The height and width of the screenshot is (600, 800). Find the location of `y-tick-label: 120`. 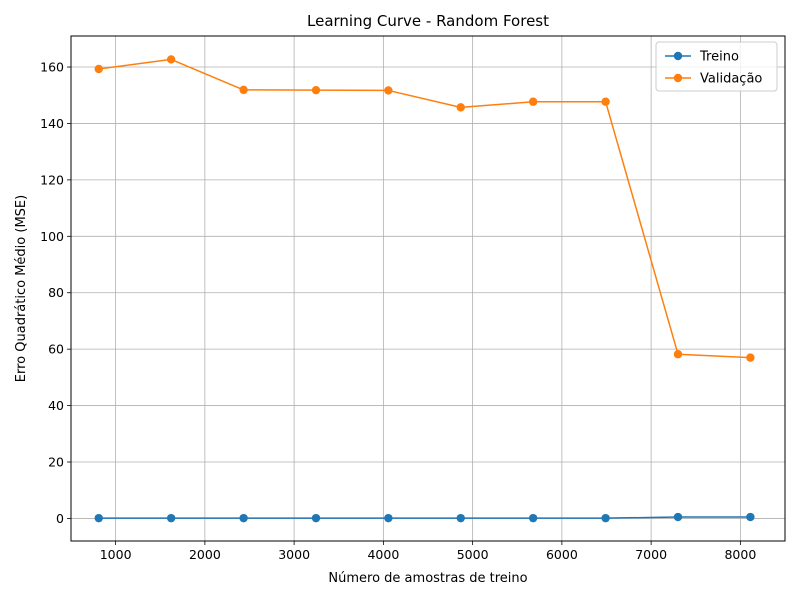

y-tick-label: 120 is located at coordinates (52, 179).